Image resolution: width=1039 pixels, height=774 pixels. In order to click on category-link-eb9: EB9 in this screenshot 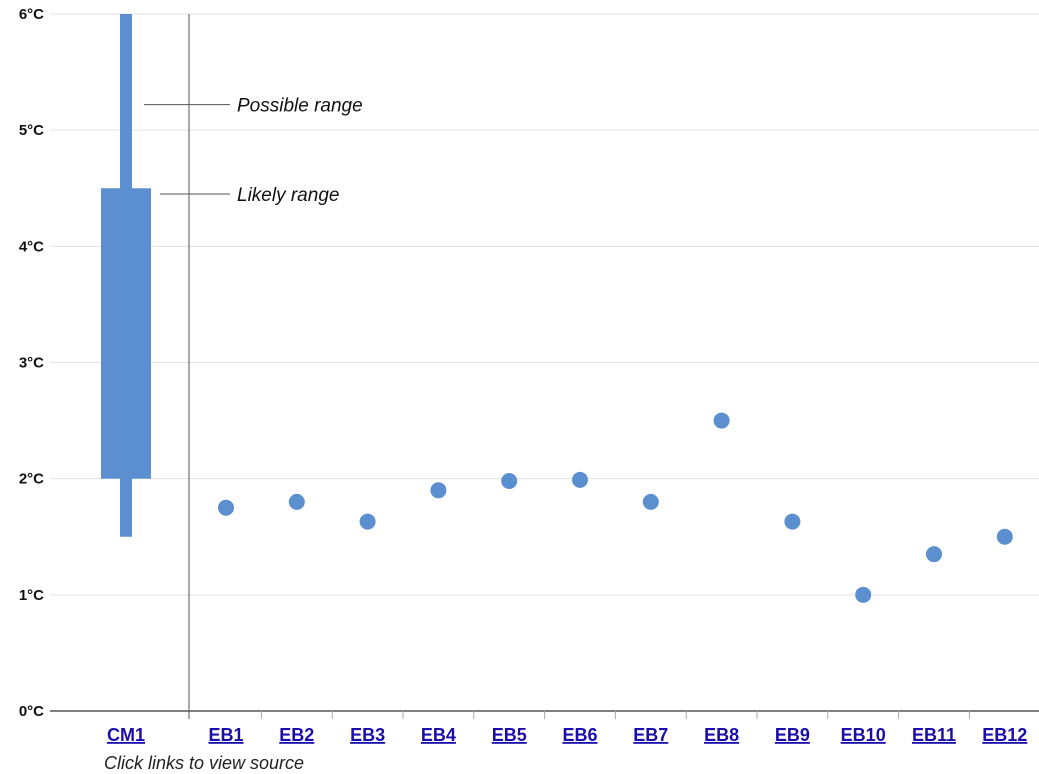, I will do `click(792, 735)`.